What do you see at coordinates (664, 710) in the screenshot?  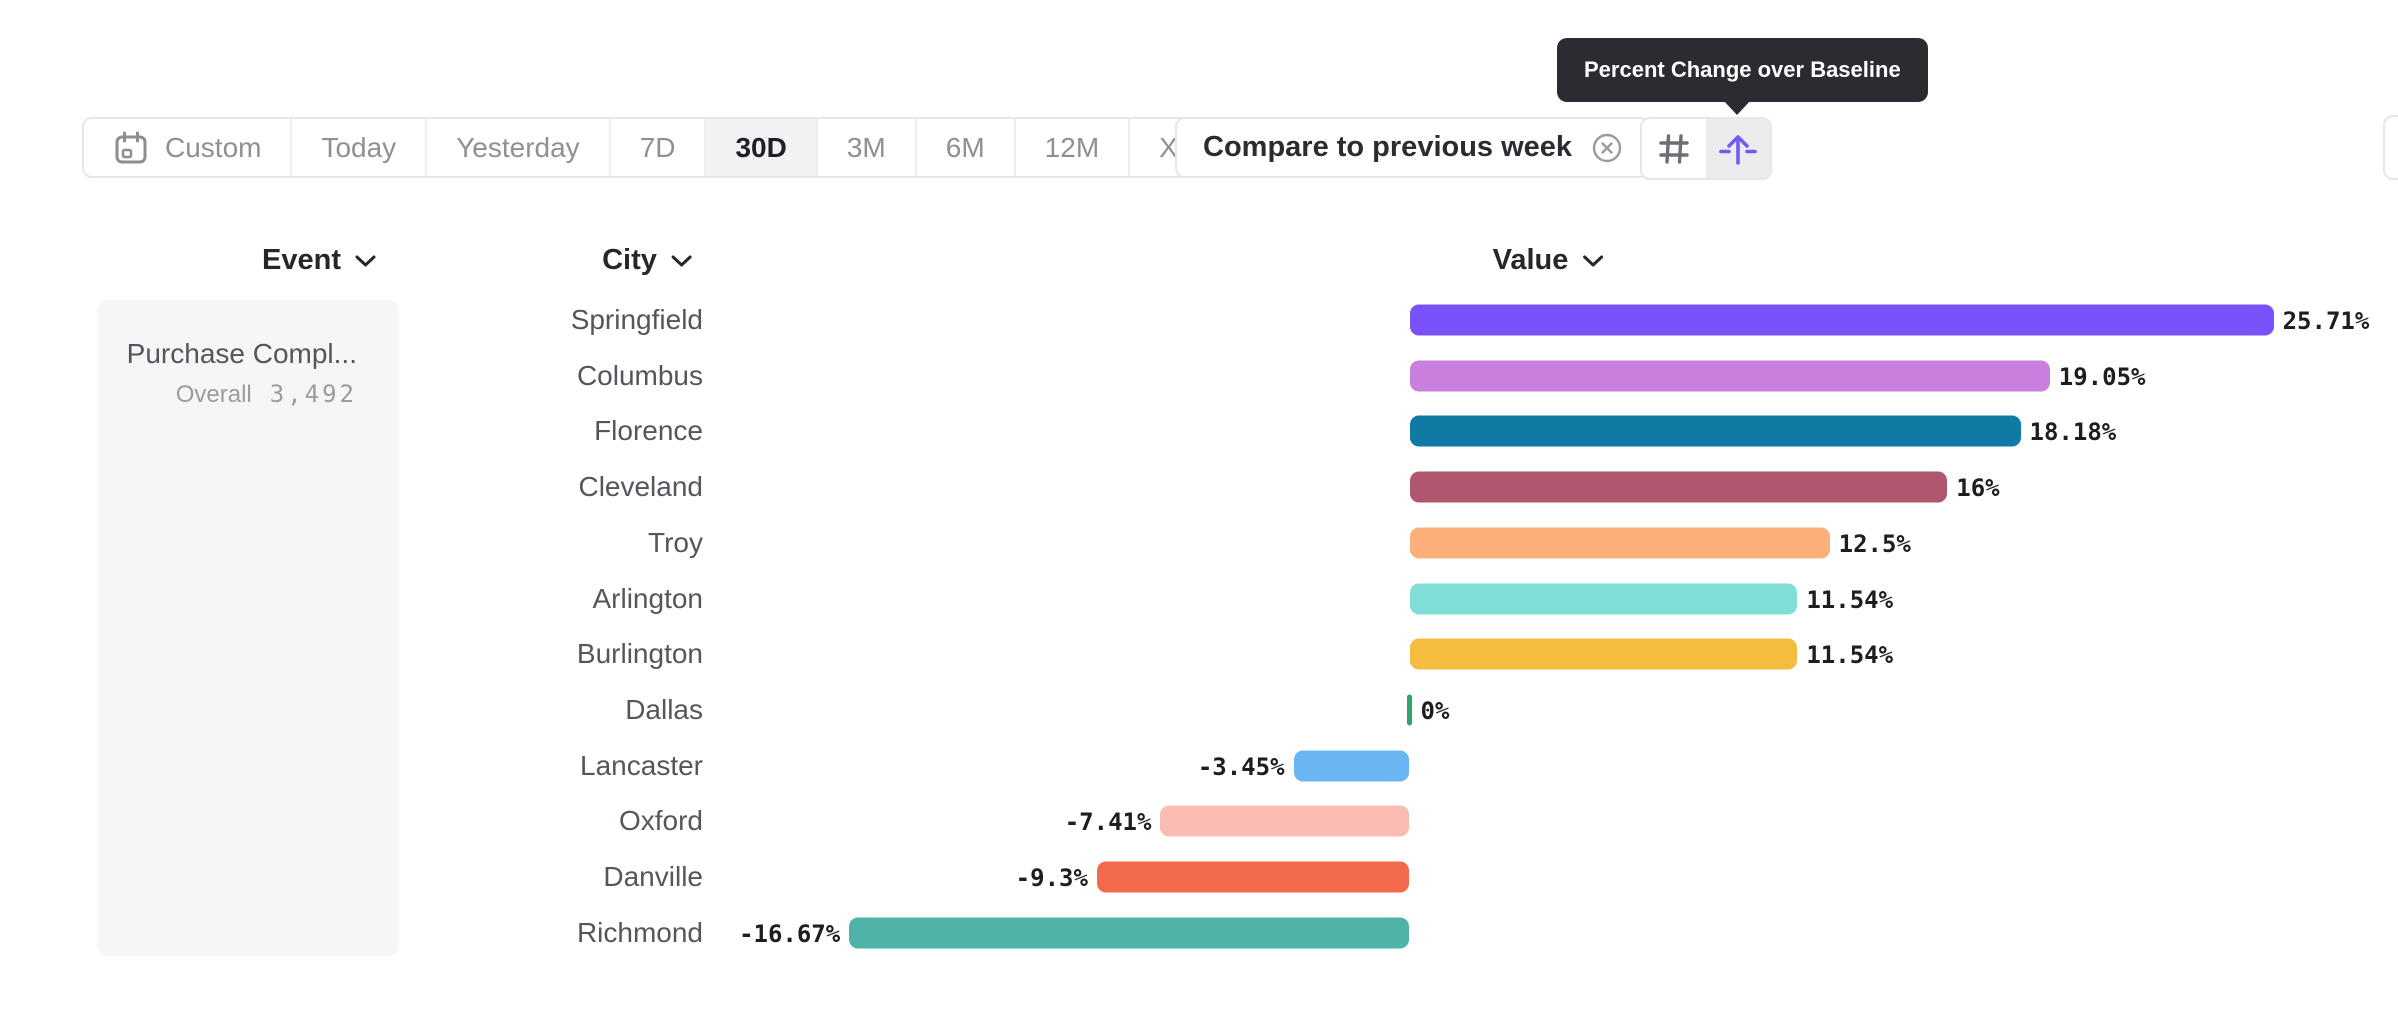 I see `city-label: Dallas` at bounding box center [664, 710].